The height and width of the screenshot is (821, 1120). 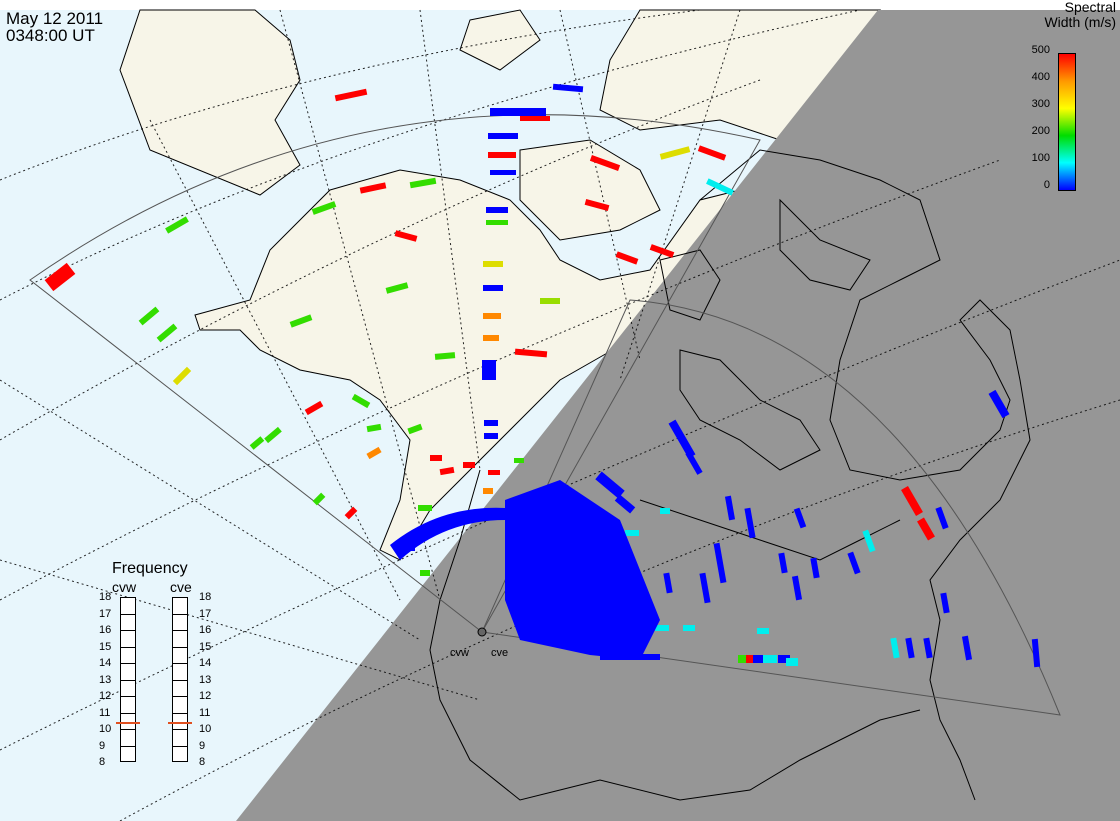 What do you see at coordinates (105, 663) in the screenshot?
I see `frequency-tick-left: 14` at bounding box center [105, 663].